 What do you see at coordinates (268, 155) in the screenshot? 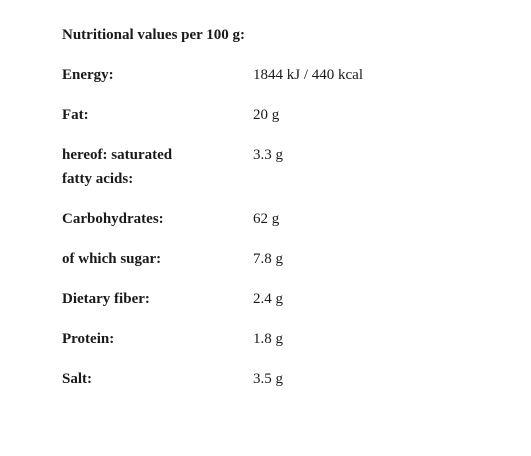
I see `nutrient-value: 3.3 g` at bounding box center [268, 155].